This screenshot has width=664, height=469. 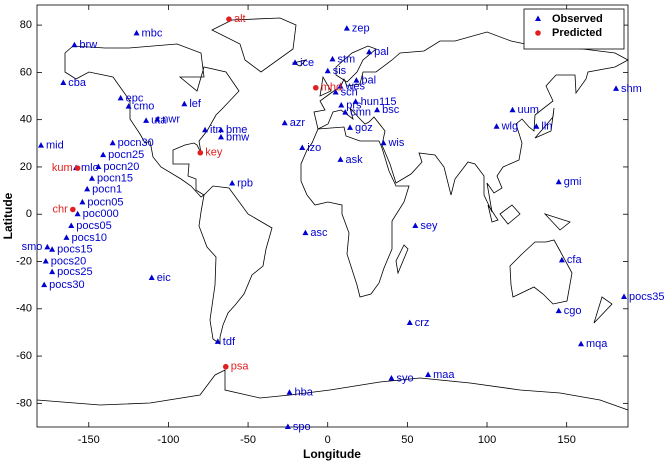 What do you see at coordinates (24, 309) in the screenshot?
I see `y-tick-label: -40` at bounding box center [24, 309].